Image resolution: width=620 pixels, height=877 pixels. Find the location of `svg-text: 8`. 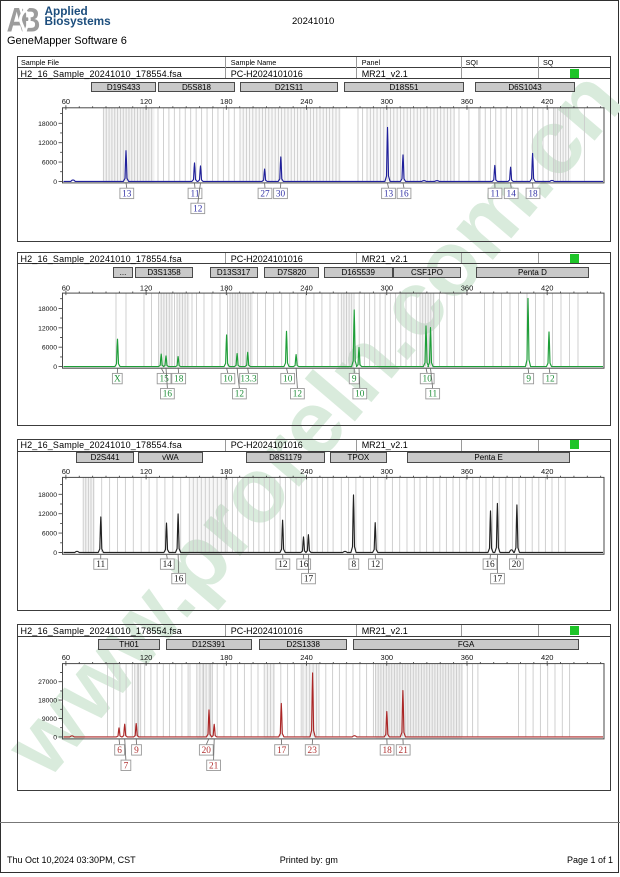

svg-text: 8 is located at coordinates (353, 565).